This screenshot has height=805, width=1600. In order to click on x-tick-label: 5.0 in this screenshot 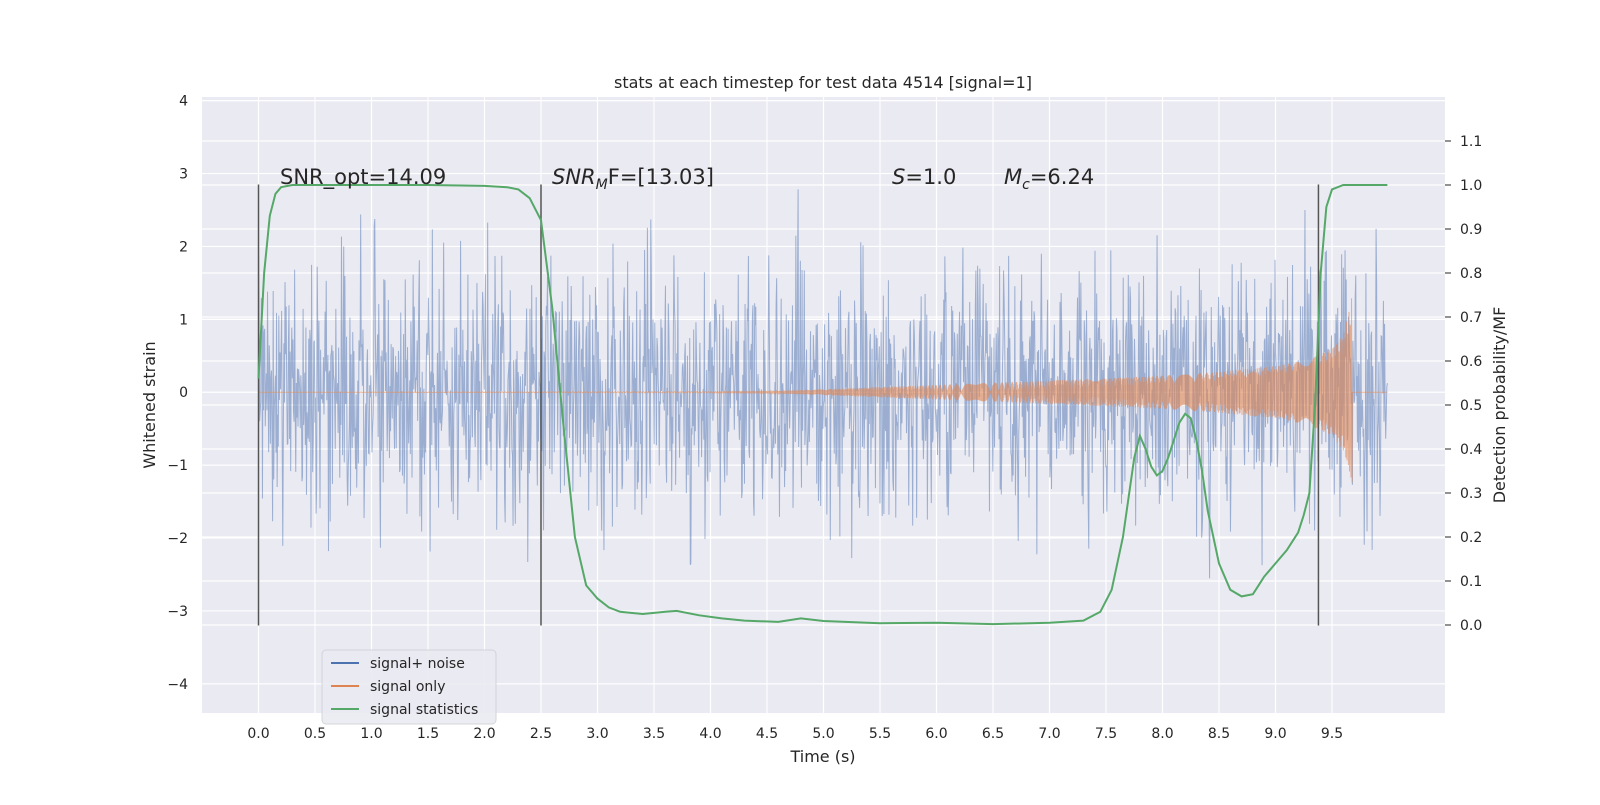, I will do `click(823, 734)`.